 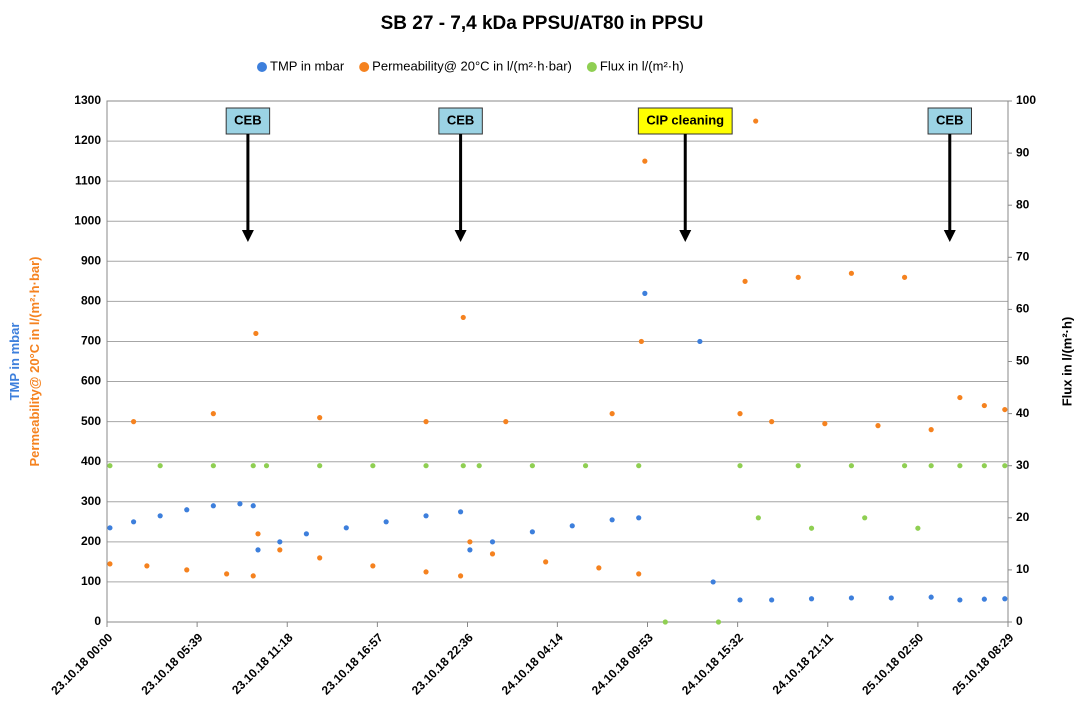 I want to click on x-tick-label: 24.10.18 21:11, so click(x=803, y=663).